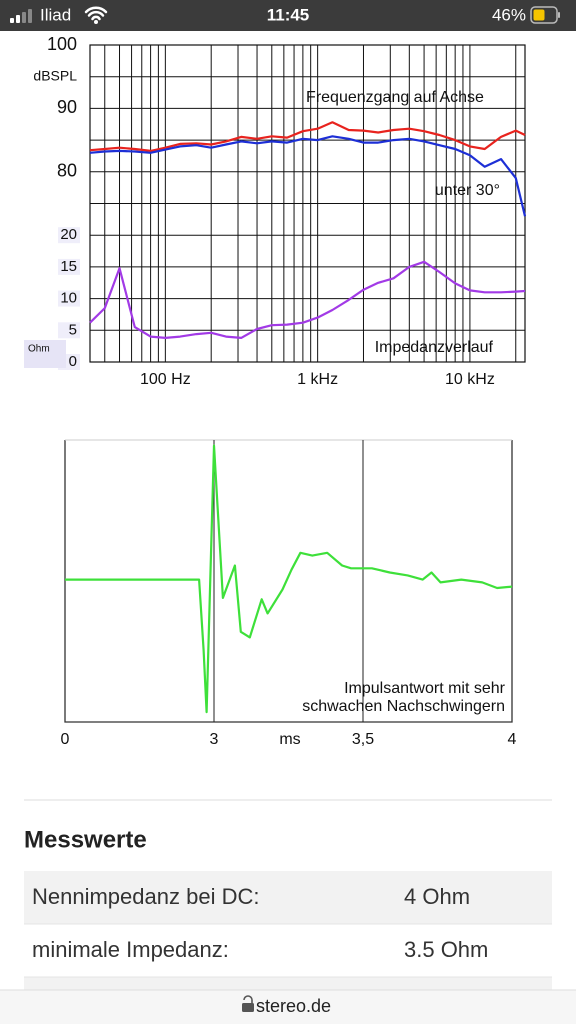  I want to click on battery-level, so click(539, 15).